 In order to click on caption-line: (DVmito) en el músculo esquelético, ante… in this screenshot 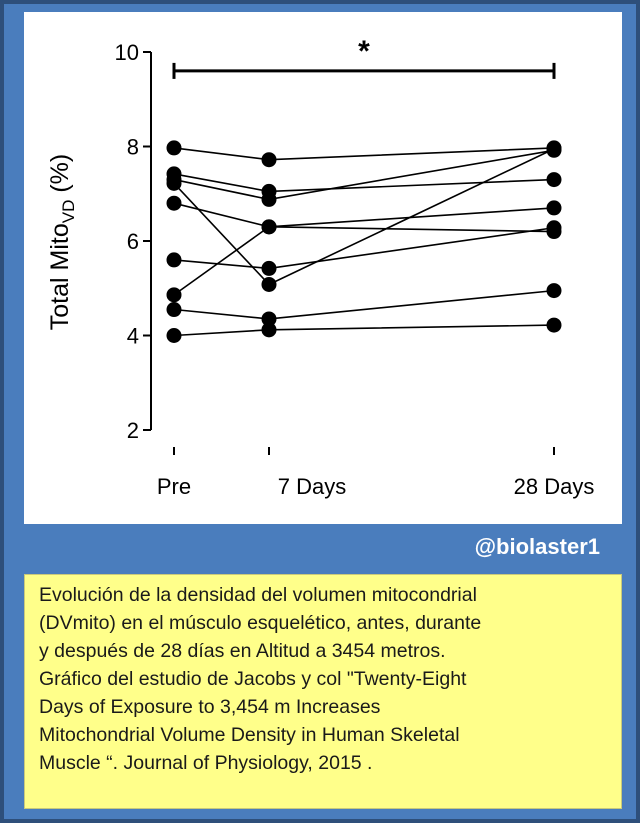, I will do `click(260, 623)`.